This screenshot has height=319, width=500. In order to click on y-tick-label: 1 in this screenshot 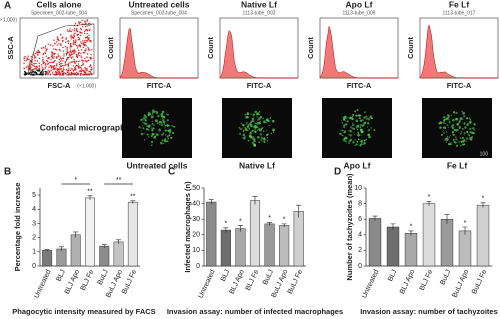, I will do `click(34, 252)`.